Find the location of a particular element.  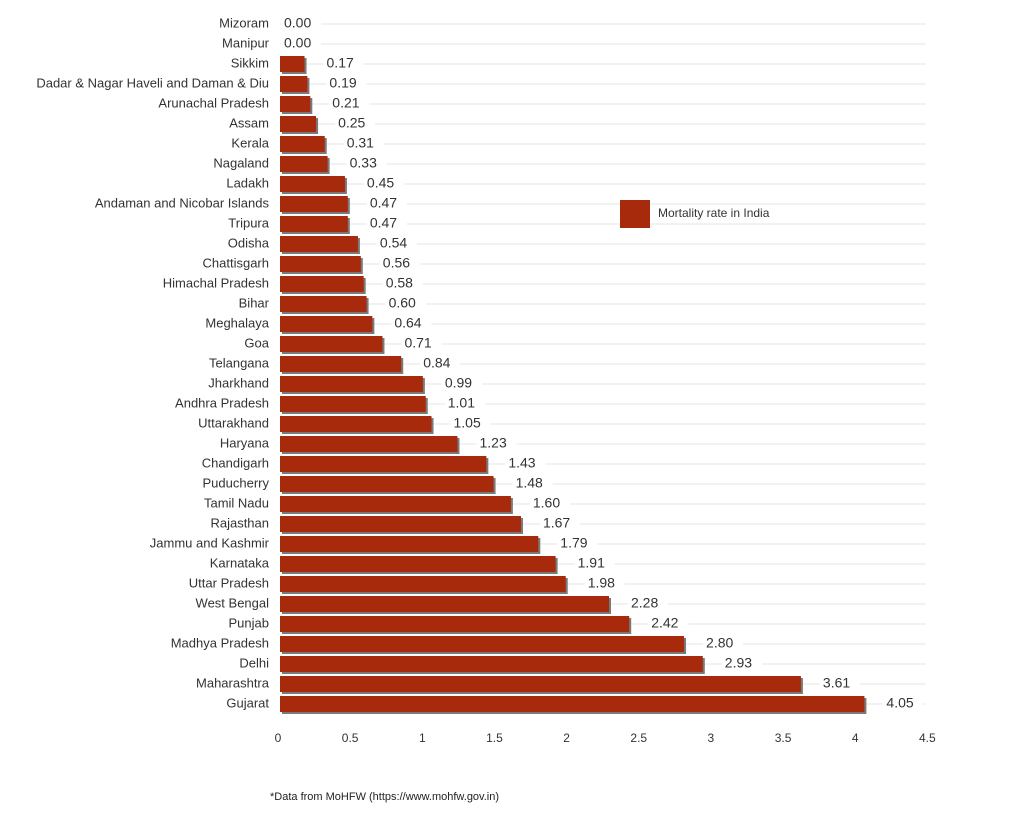

value-label: 1.91 is located at coordinates (591, 563).